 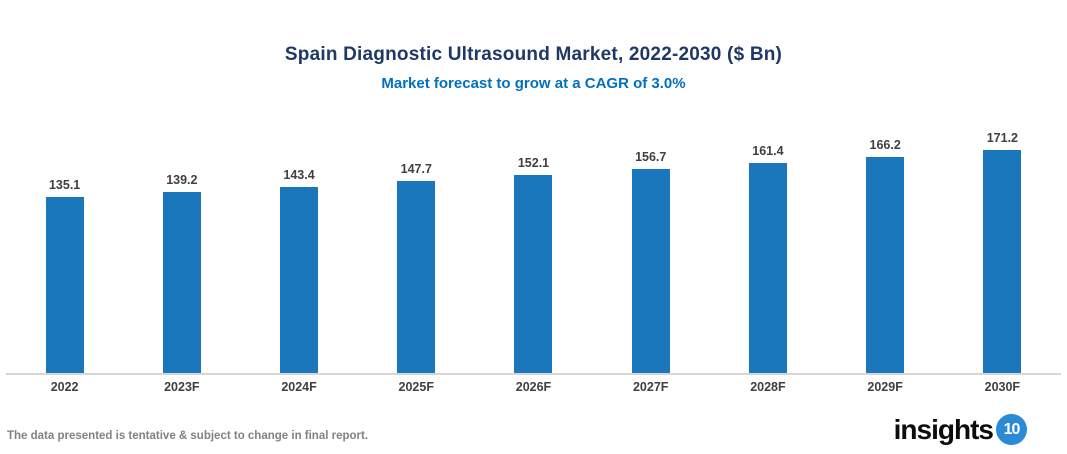 I want to click on insights10-logo: insights 10, so click(x=960, y=429).